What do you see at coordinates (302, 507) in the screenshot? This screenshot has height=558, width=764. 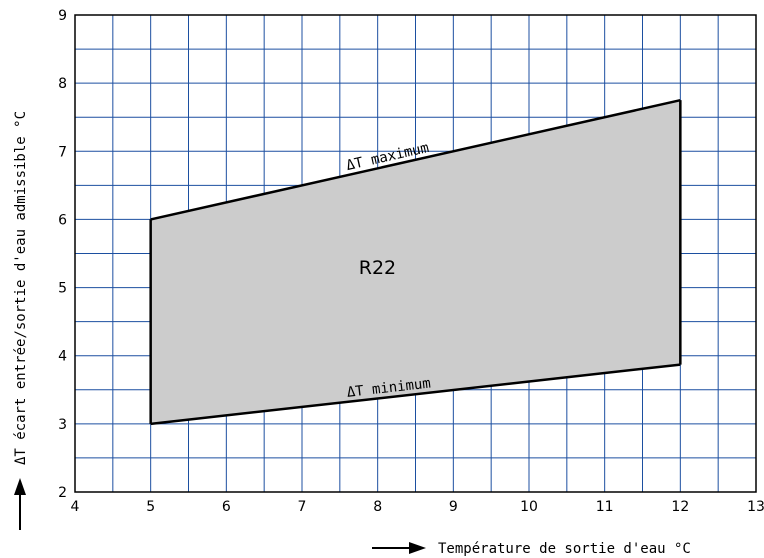 I see `x-tick-label: 7` at bounding box center [302, 507].